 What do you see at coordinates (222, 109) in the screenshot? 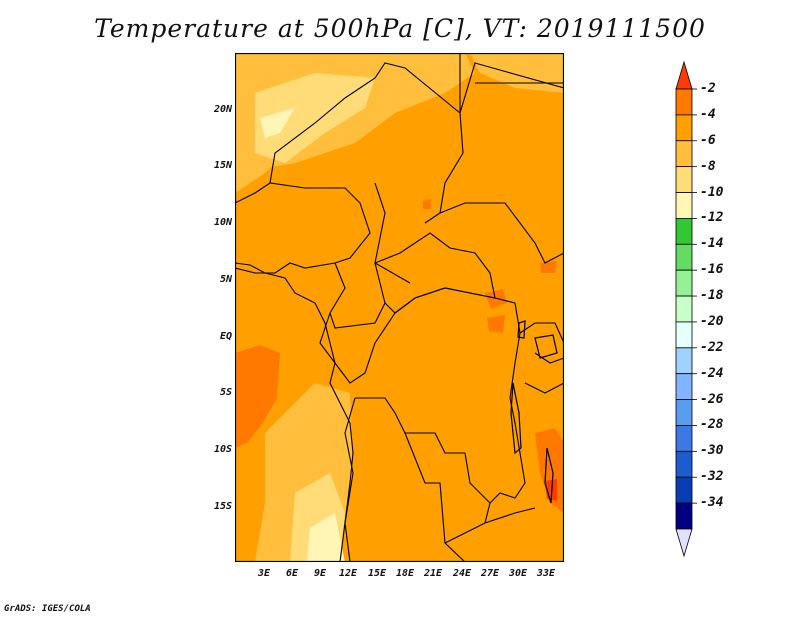
I see `lat-label: 20N` at bounding box center [222, 109].